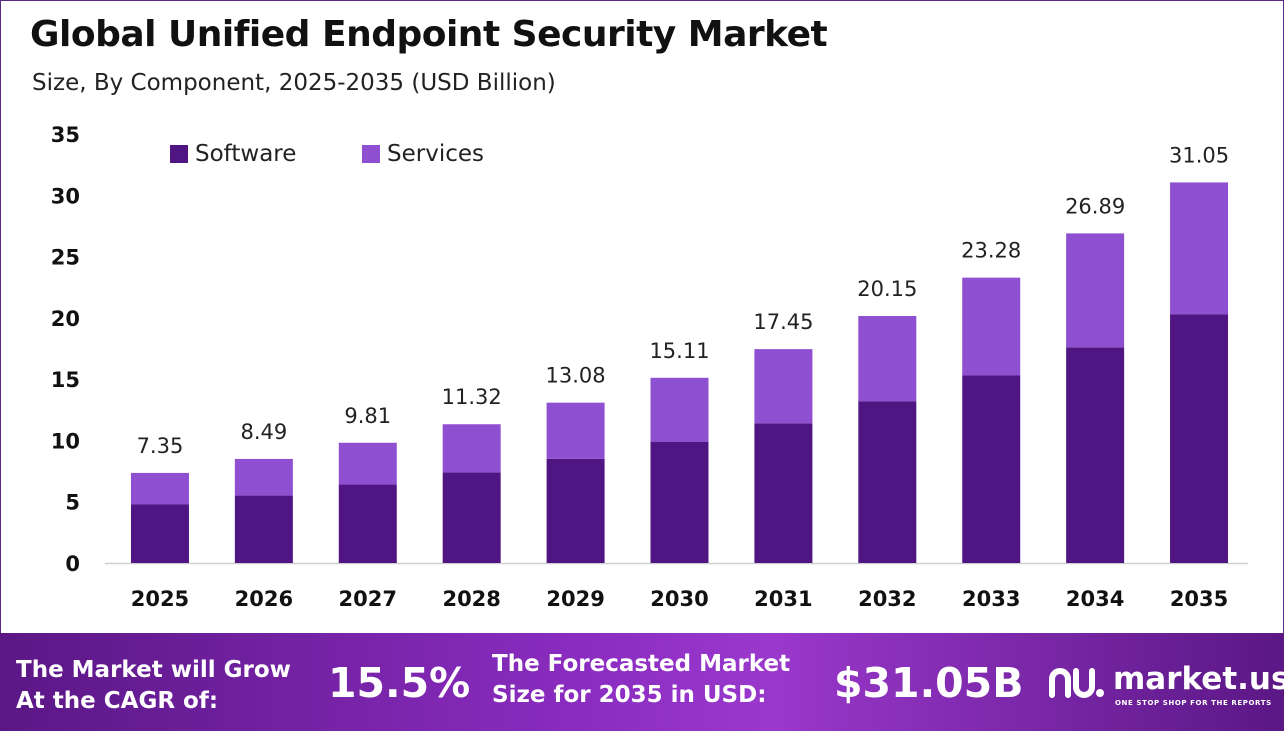  What do you see at coordinates (72, 564) in the screenshot?
I see `y-tick-label: 0` at bounding box center [72, 564].